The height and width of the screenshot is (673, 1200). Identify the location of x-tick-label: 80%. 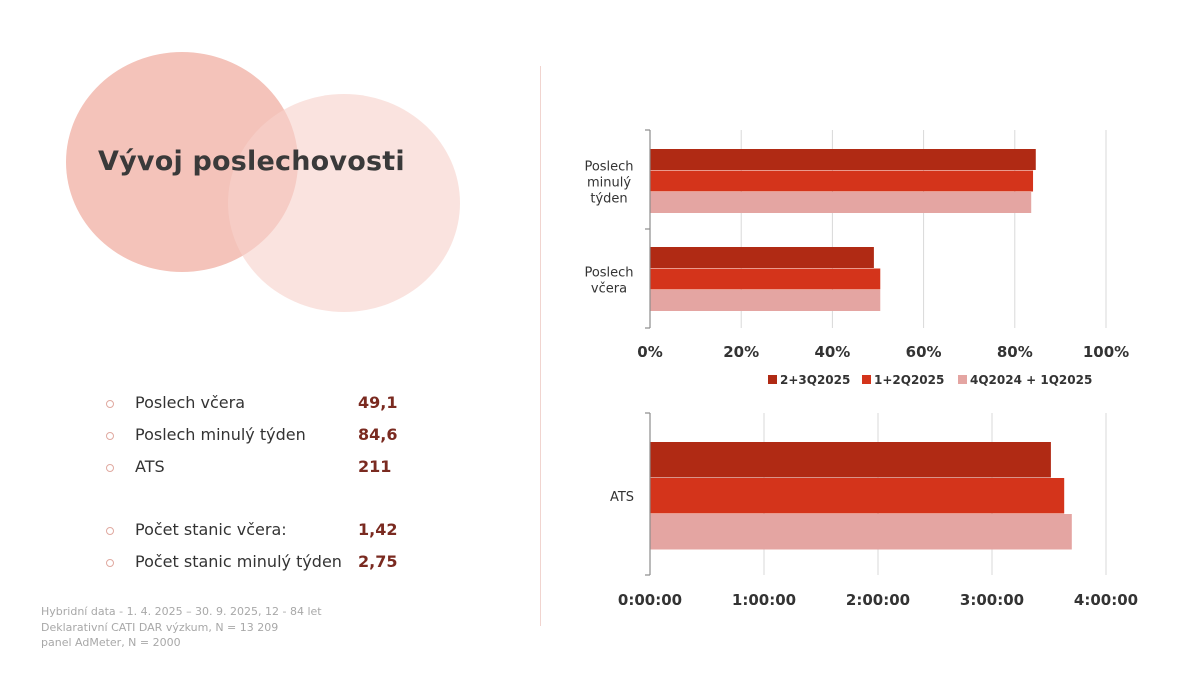
(1015, 352).